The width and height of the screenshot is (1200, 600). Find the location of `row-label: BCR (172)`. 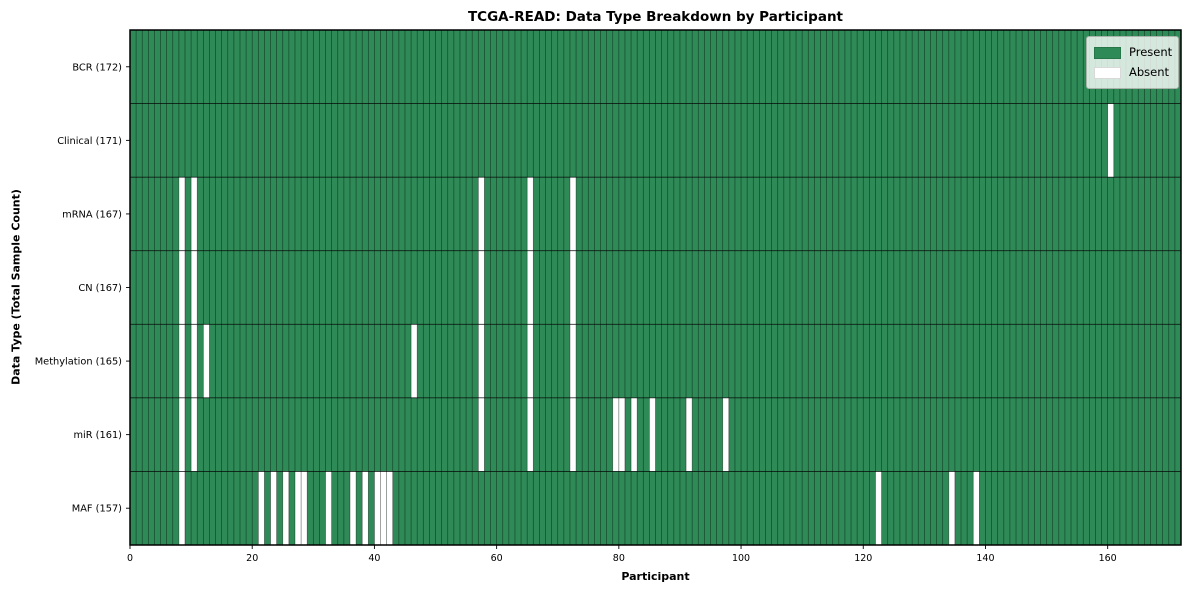

row-label: BCR (172) is located at coordinates (97, 67).